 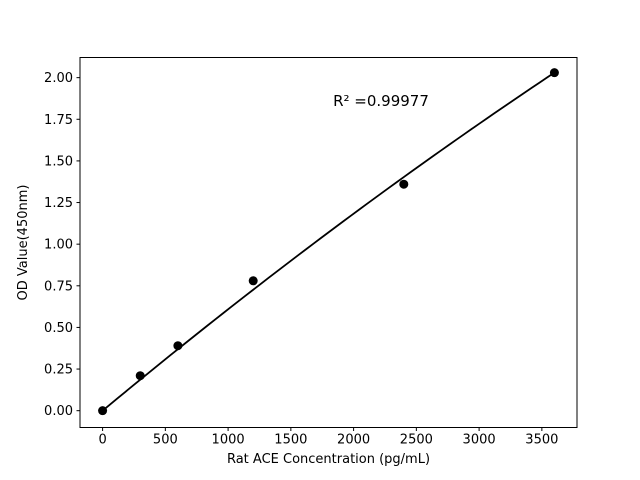 I want to click on r-squared-annotation: R² =0.99977, so click(x=381, y=101).